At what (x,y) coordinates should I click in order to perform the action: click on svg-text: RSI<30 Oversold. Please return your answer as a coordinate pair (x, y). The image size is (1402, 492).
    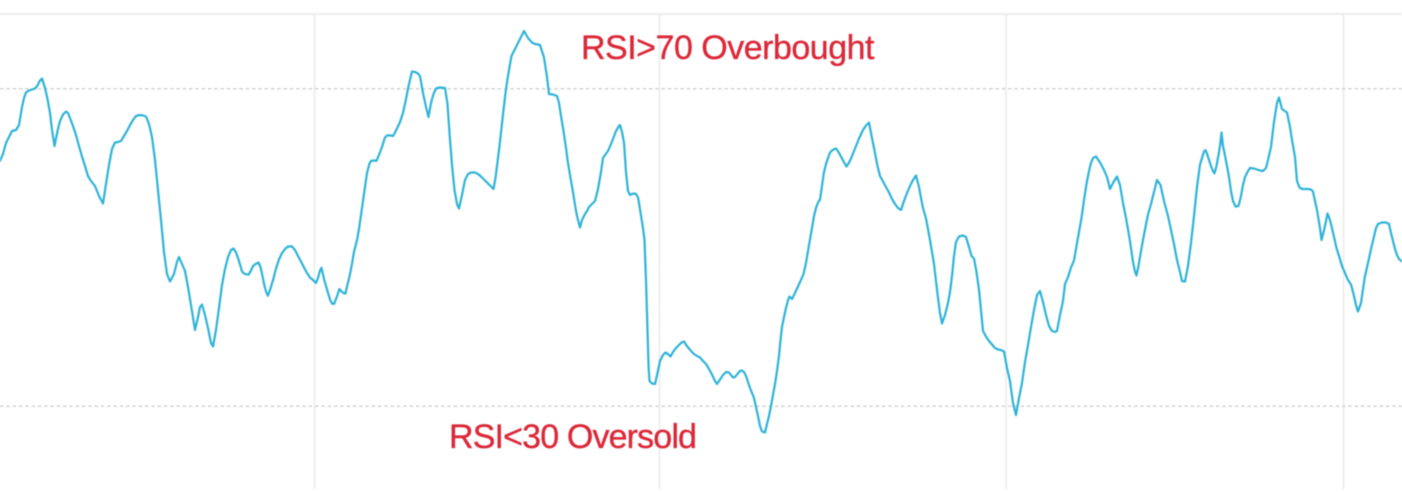
    Looking at the image, I should click on (572, 437).